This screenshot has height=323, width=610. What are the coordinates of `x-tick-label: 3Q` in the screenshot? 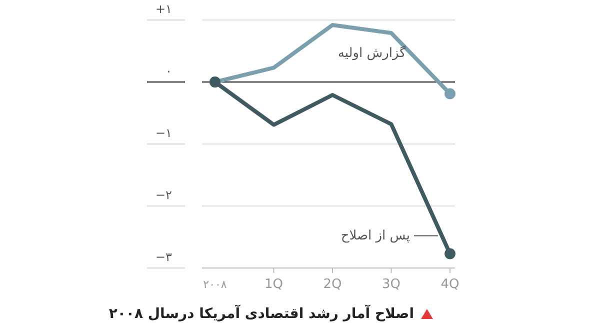 It's located at (391, 284).